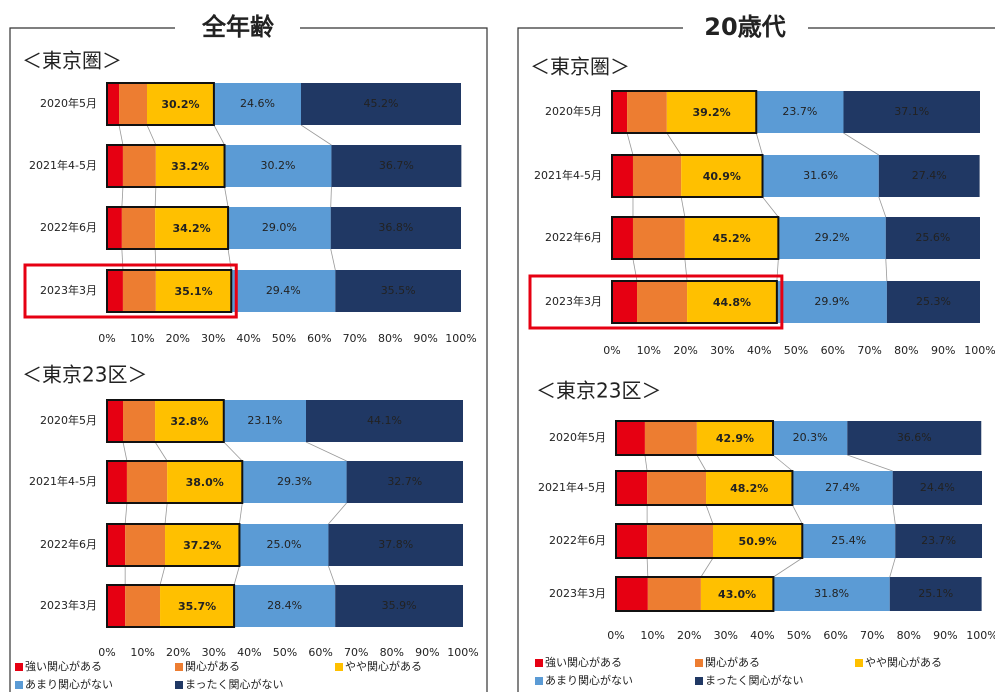 This screenshot has height=692, width=995. What do you see at coordinates (937, 487) in the screenshot?
I see `value-label: 24.4%` at bounding box center [937, 487].